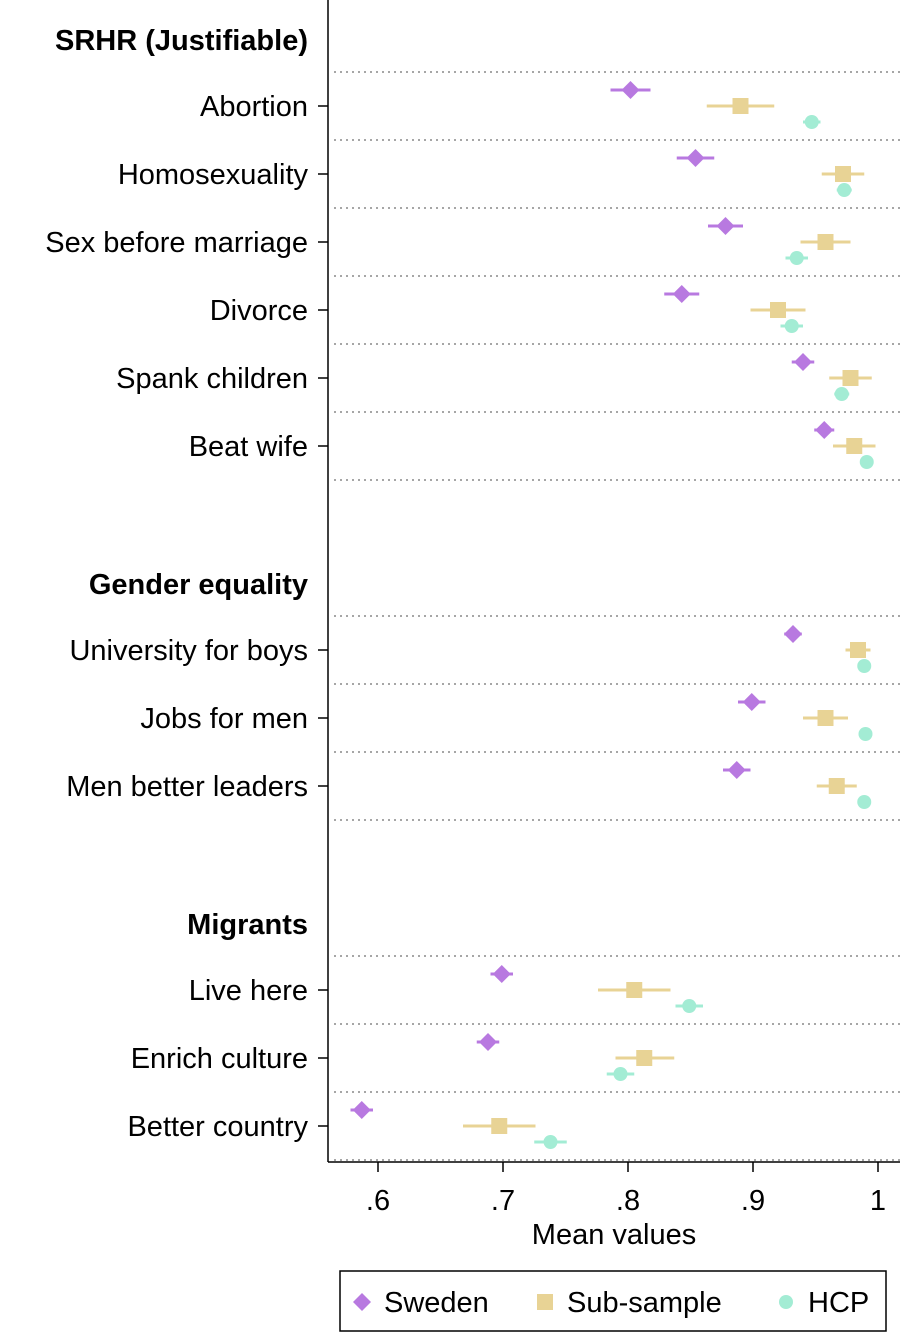  Describe the element at coordinates (181, 41) in the screenshot. I see `group-header: SRHR (Justifiable)` at that location.